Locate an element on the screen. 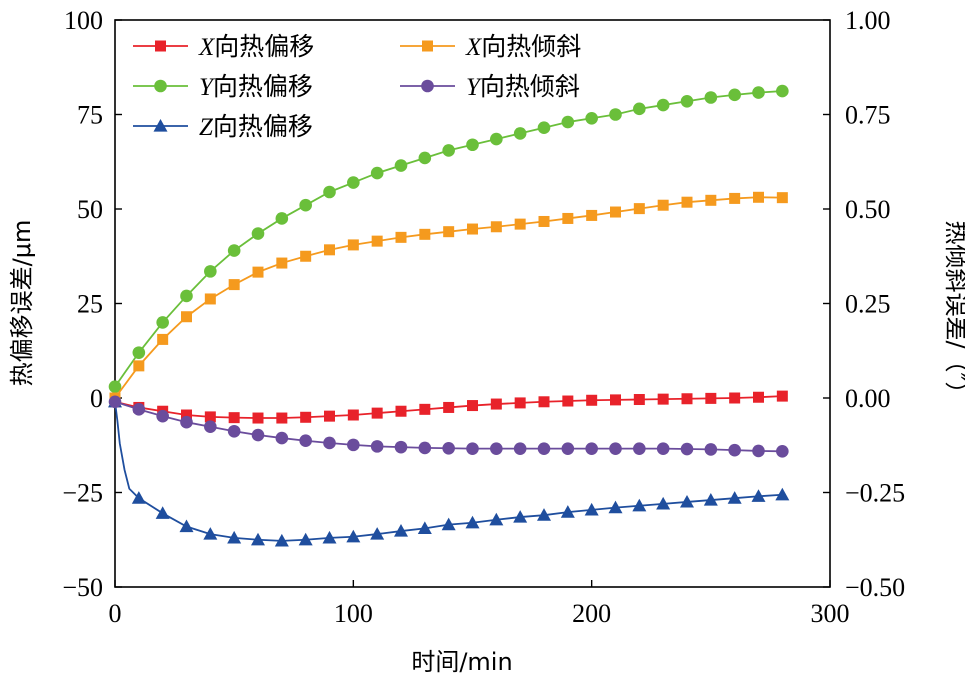  legend-item: X向热偏移 is located at coordinates (223, 46).